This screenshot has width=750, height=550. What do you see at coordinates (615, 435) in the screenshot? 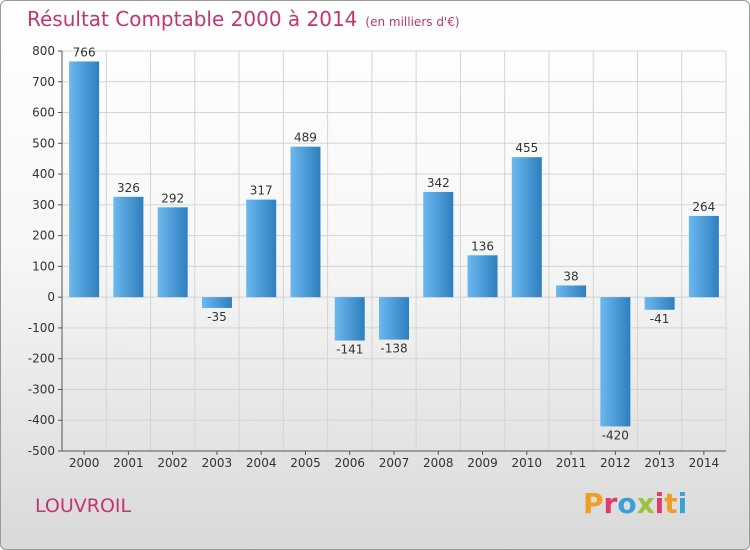
I see `value-label-2012: -420` at bounding box center [615, 435].